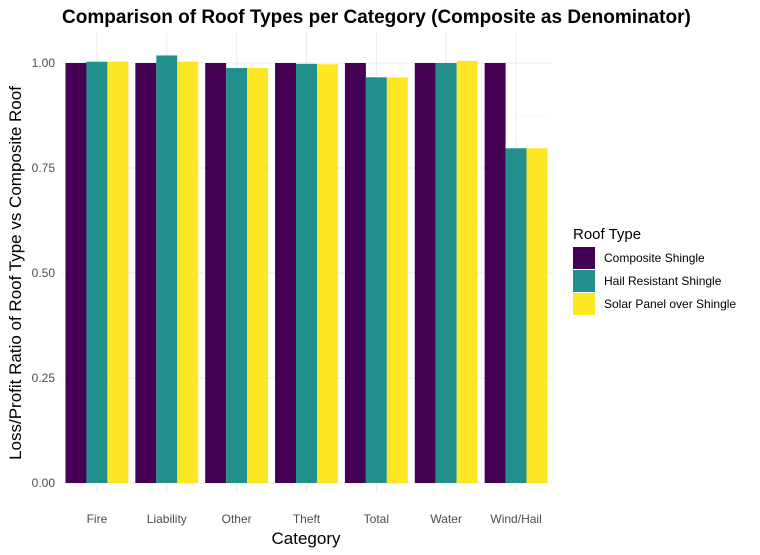 Image resolution: width=760 pixels, height=555 pixels. Describe the element at coordinates (306, 538) in the screenshot. I see `x-axis-title: Category` at that location.